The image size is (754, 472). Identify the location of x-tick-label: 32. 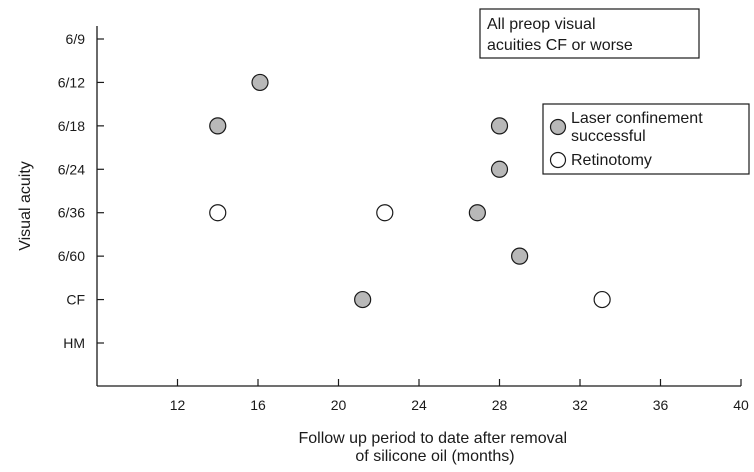
(580, 405).